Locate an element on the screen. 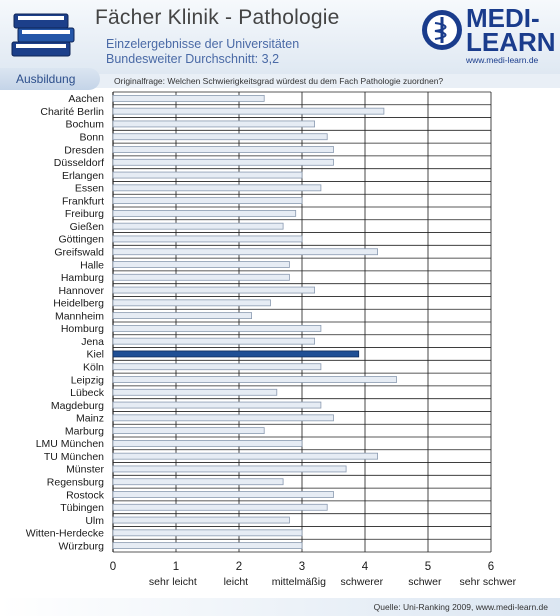 The image size is (560, 616). bar-münster is located at coordinates (229, 469).